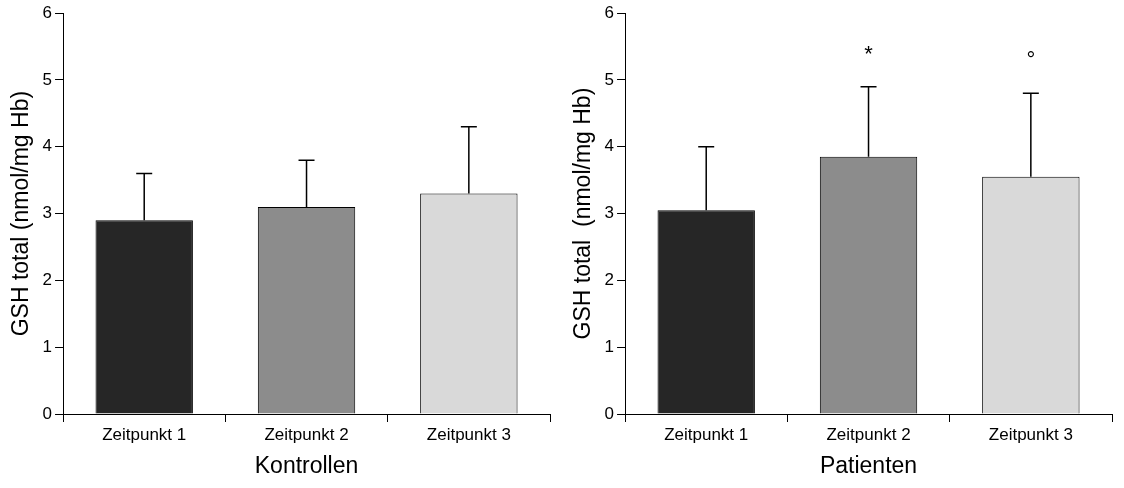 The width and height of the screenshot is (1124, 488). I want to click on x-axis-title: Kontrollen, so click(306, 464).